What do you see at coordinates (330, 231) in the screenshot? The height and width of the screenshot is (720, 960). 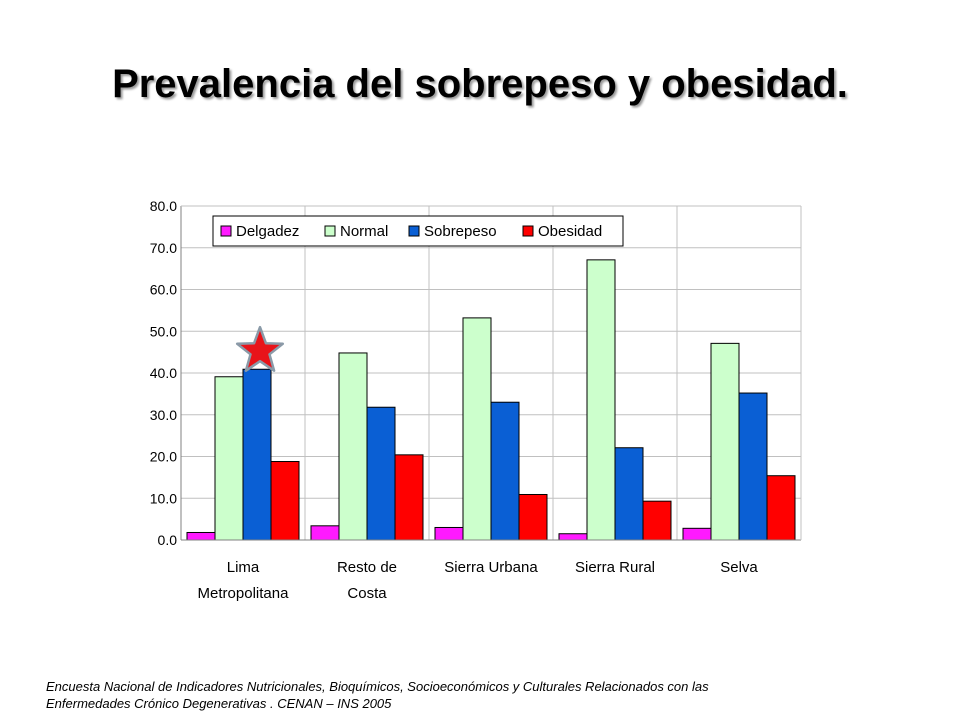 I see `legend-swatch-normal` at bounding box center [330, 231].